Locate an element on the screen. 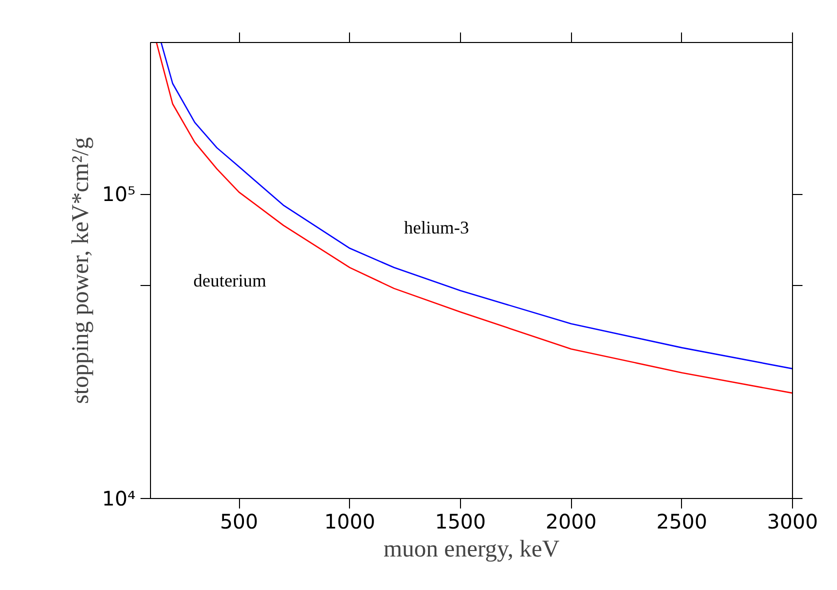 This screenshot has height=590, width=837. x-tick-label: 1500 is located at coordinates (460, 522).